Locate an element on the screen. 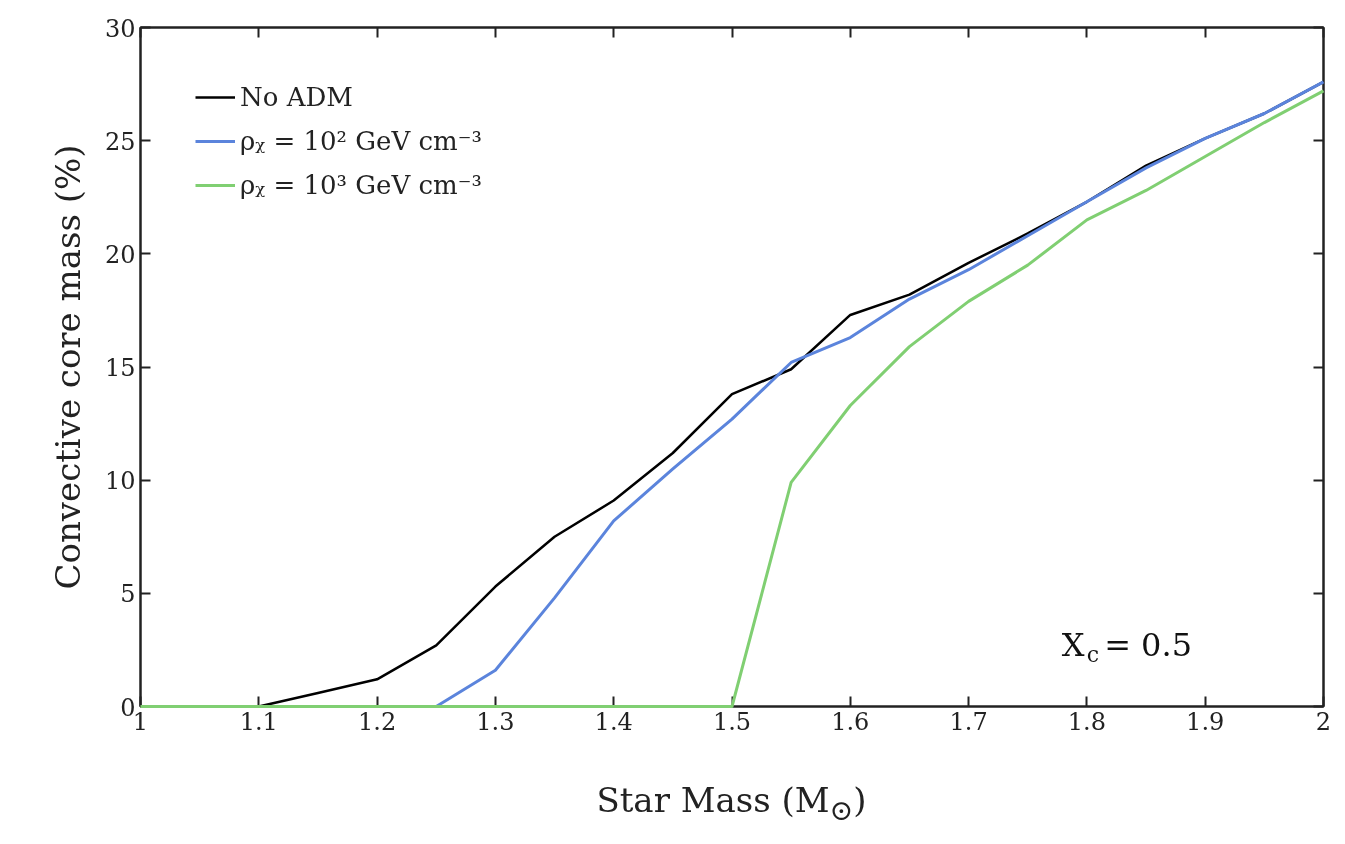 This screenshot has width=1345, height=844. legend-label: ρᵪ = 10³ GeV cm⁻³ is located at coordinates (361, 185).